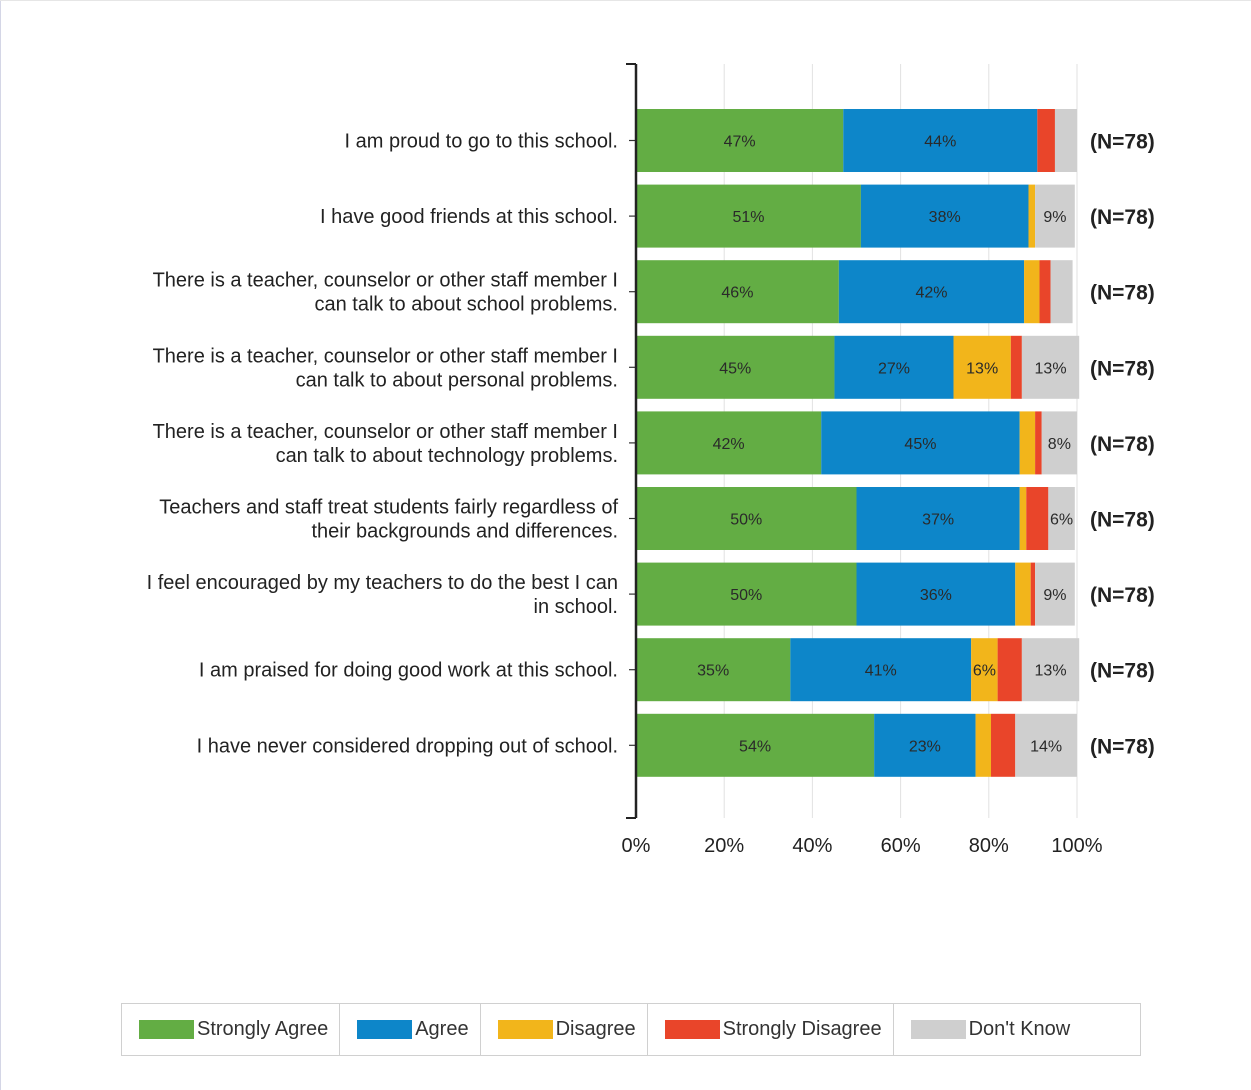 Image resolution: width=1251 pixels, height=1090 pixels. Describe the element at coordinates (989, 846) in the screenshot. I see `x-tick-label: 80%` at that location.